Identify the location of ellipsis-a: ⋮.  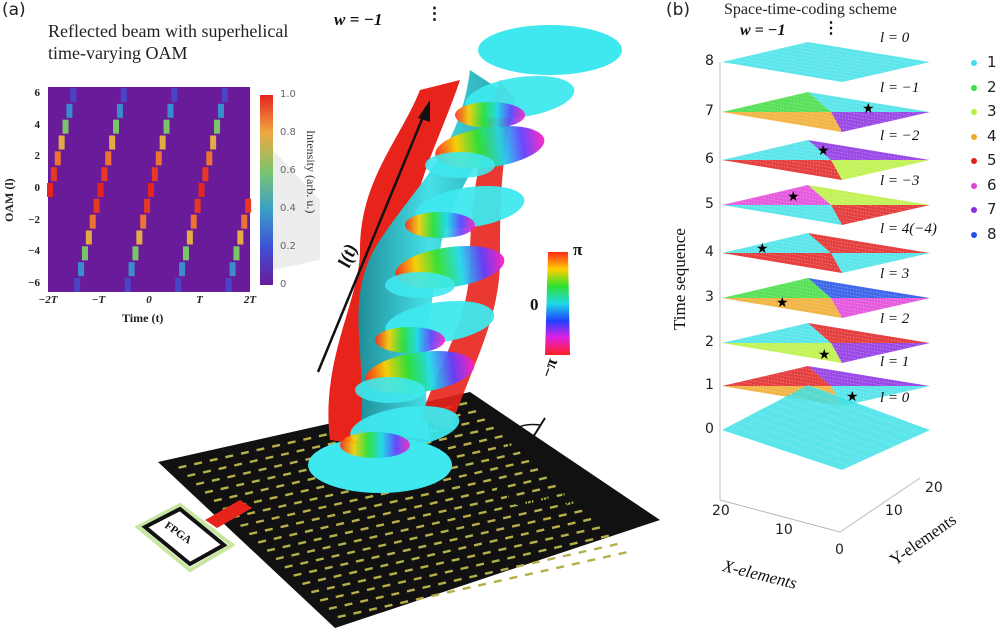
(434, 13).